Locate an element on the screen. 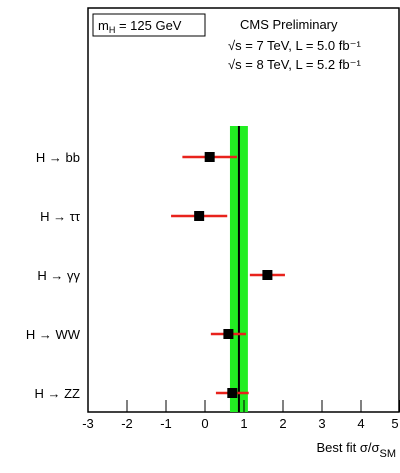 The width and height of the screenshot is (400, 473). x-tick-label: 2 is located at coordinates (282, 423).